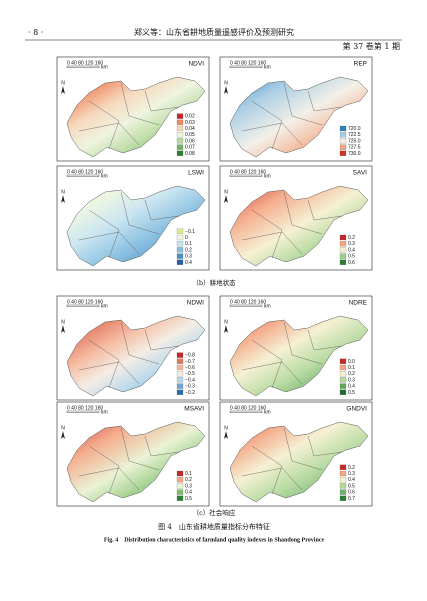  Describe the element at coordinates (190, 135) in the screenshot. I see `legend-label: 0.05` at that location.